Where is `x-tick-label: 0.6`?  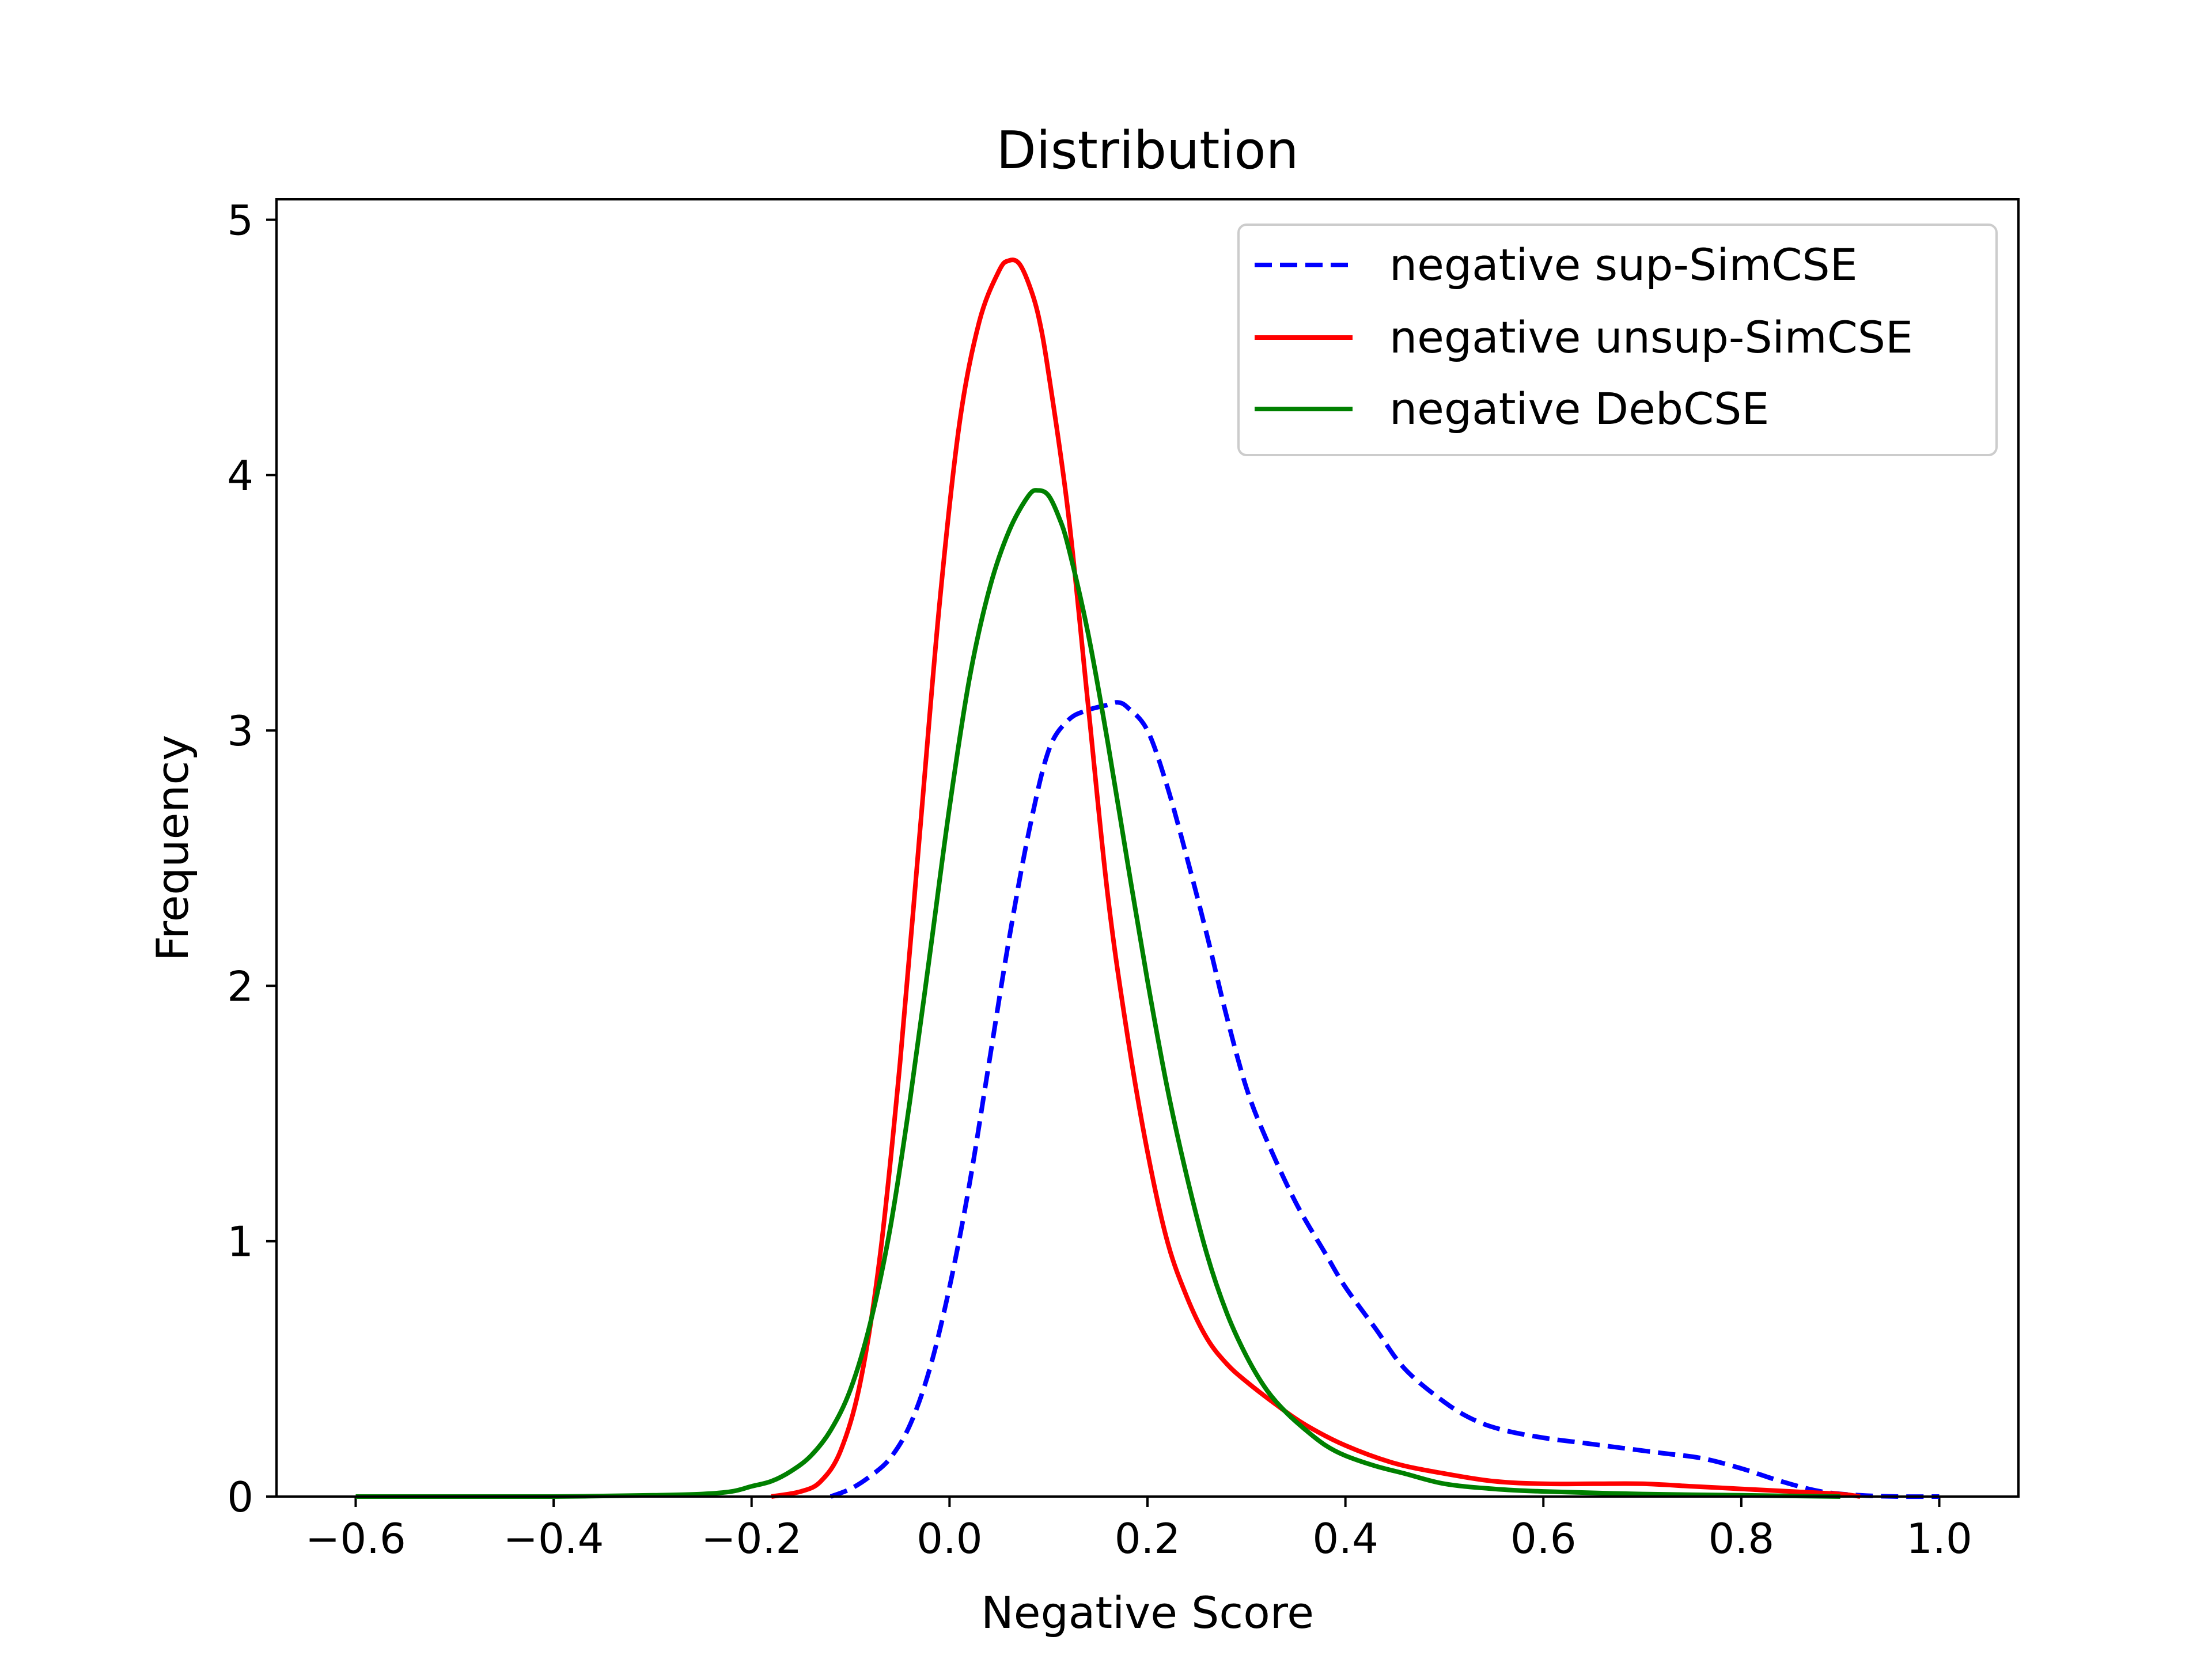
x-tick-label: 0.6 is located at coordinates (1543, 1538).